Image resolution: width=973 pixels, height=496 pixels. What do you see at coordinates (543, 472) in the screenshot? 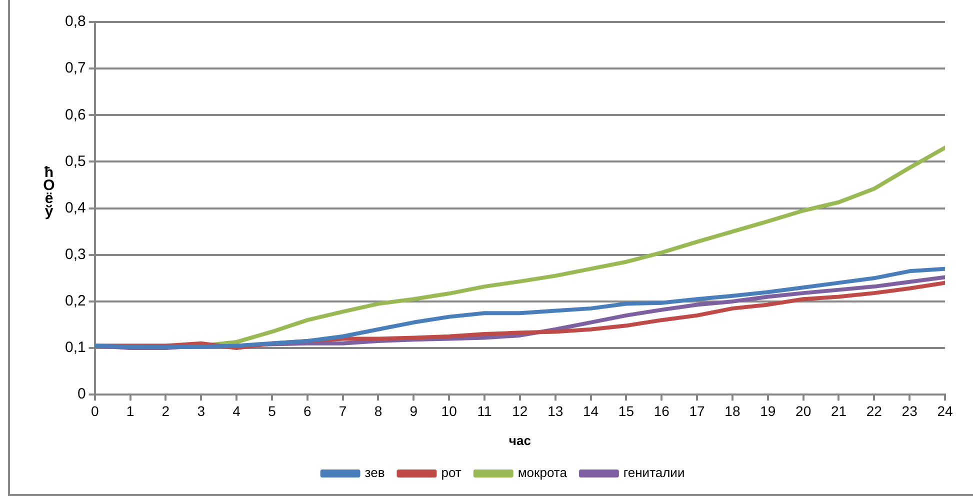
I see `legend-label: мокрота` at bounding box center [543, 472].